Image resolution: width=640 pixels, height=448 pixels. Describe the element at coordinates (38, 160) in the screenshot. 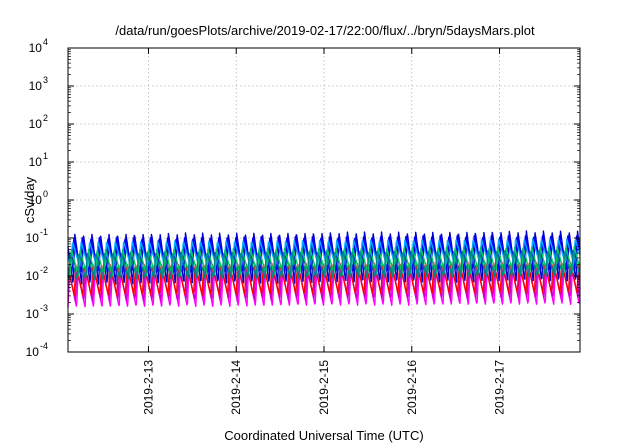

I see `y-tick-label: 10¹` at that location.